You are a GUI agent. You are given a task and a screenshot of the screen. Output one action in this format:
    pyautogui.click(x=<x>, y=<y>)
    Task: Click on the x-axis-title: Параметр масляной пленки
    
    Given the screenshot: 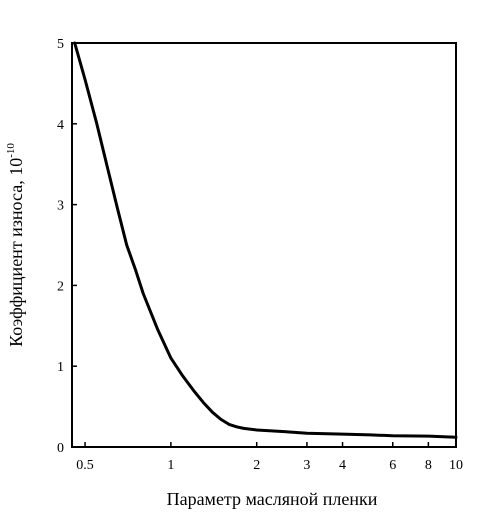 What is the action you would take?
    pyautogui.click(x=272, y=499)
    